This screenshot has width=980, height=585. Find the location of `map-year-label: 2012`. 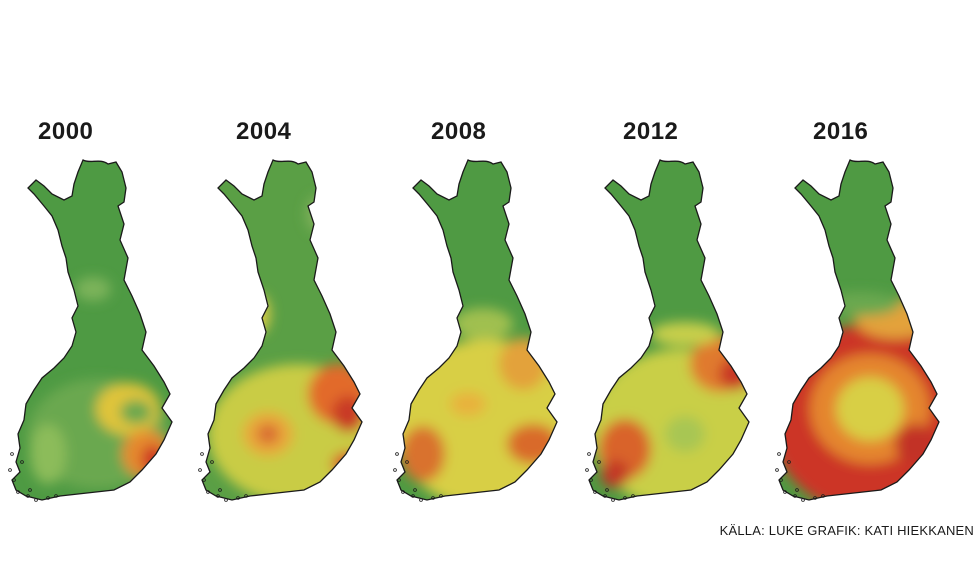

map-year-label: 2012 is located at coordinates (651, 131).